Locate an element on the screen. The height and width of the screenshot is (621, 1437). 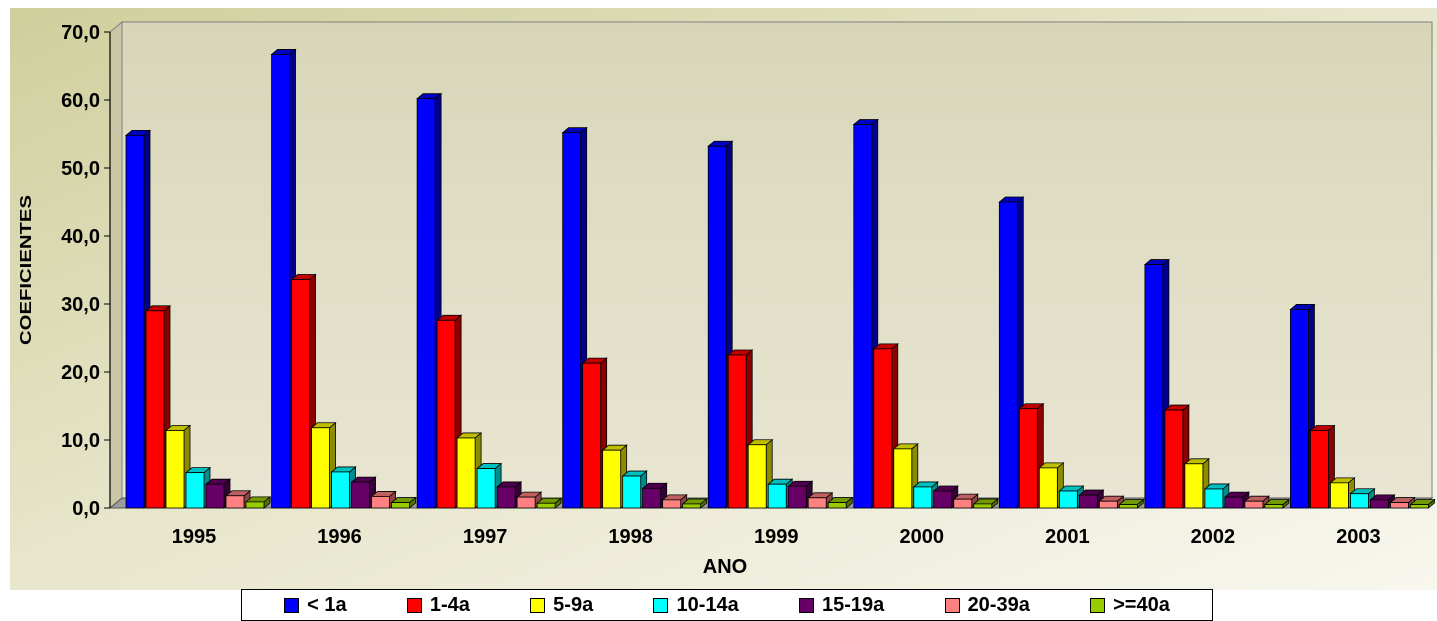
y-axis-title: COEFICIENTES is located at coordinates (26, 270).